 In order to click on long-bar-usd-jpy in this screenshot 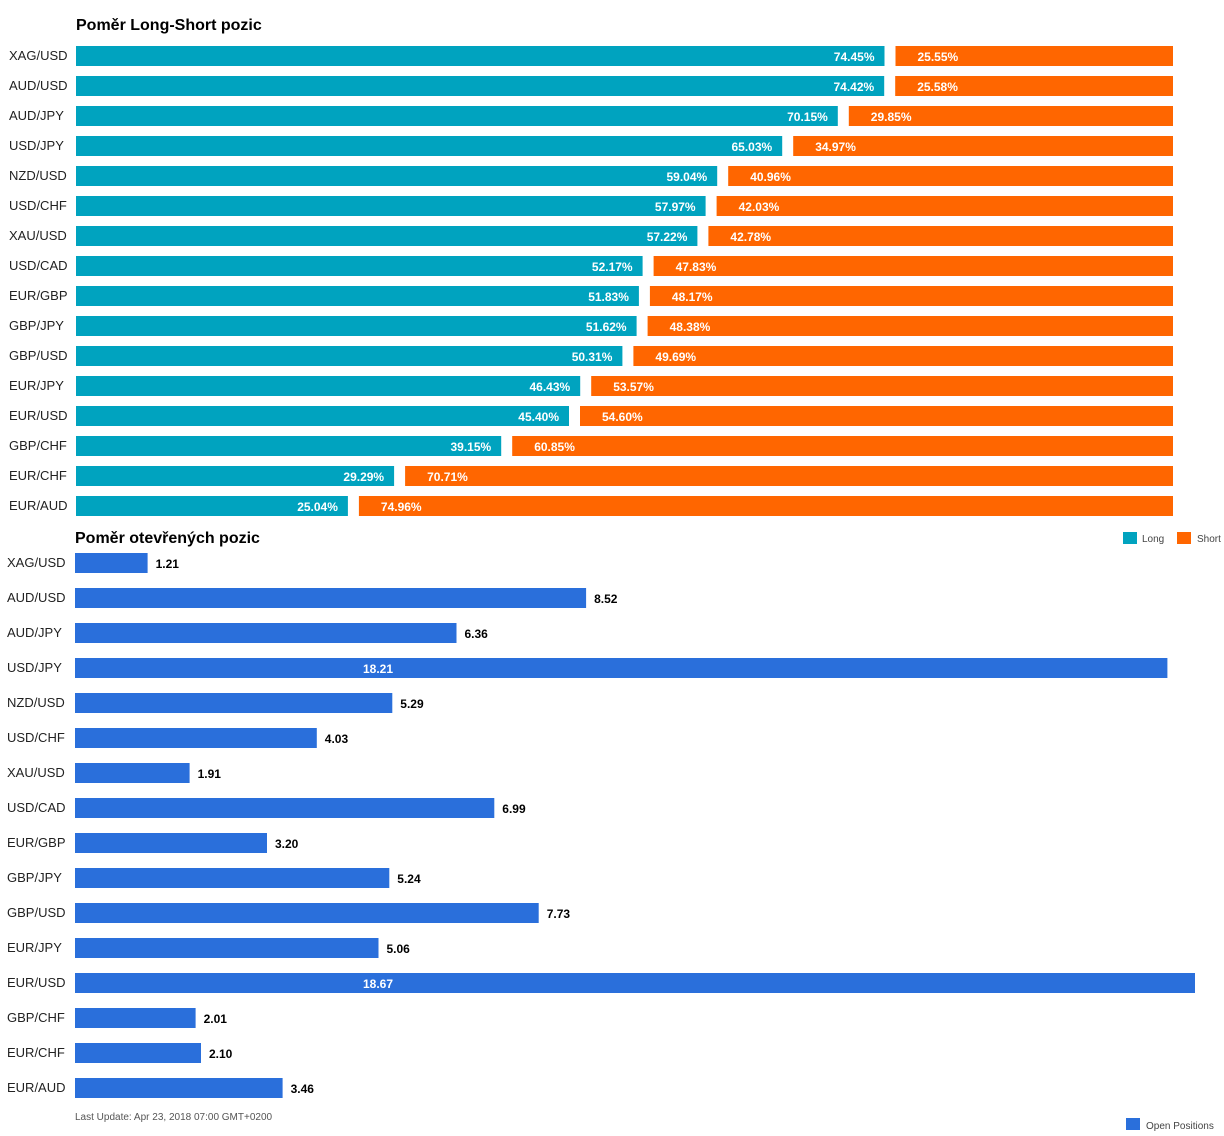, I will do `click(429, 146)`.